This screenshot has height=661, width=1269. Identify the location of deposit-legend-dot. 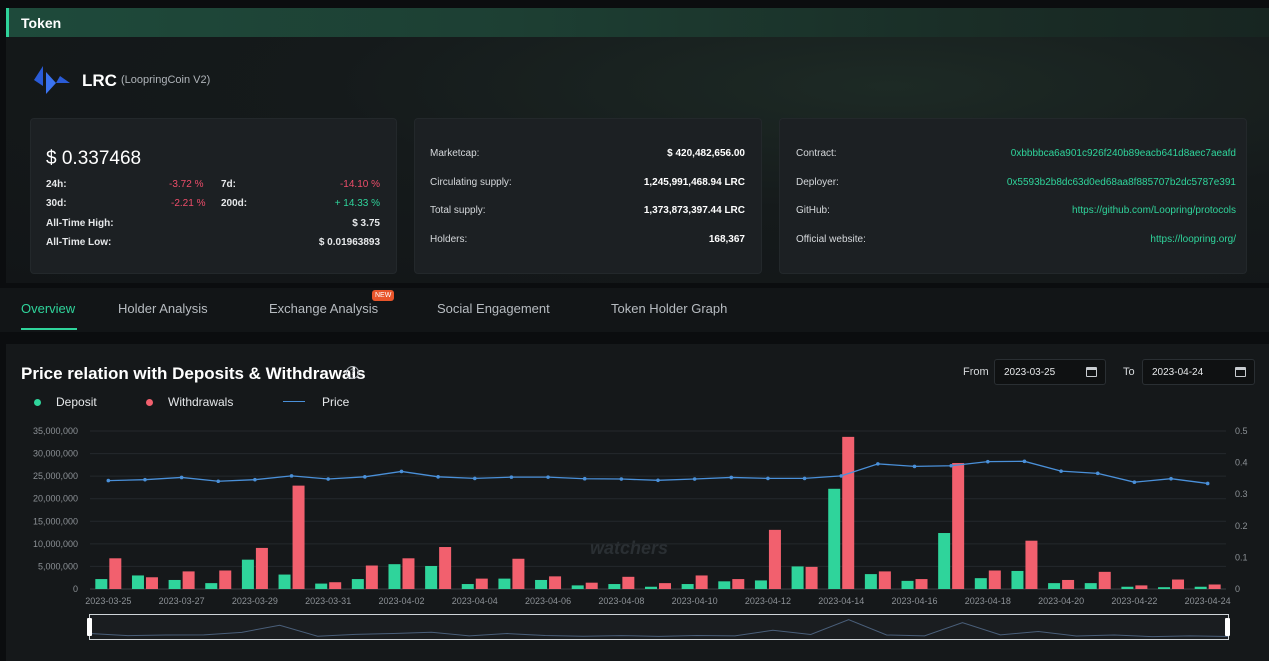
(37, 402).